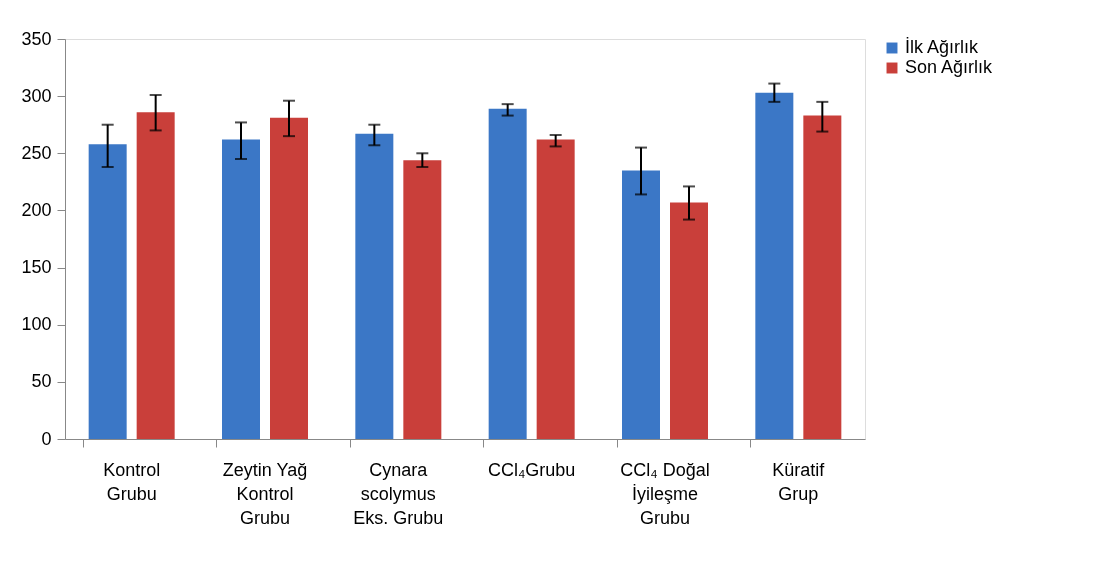  What do you see at coordinates (265, 493) in the screenshot?
I see `x-tick-label: Zeytin Yağ Kontrol Grubu` at bounding box center [265, 493].